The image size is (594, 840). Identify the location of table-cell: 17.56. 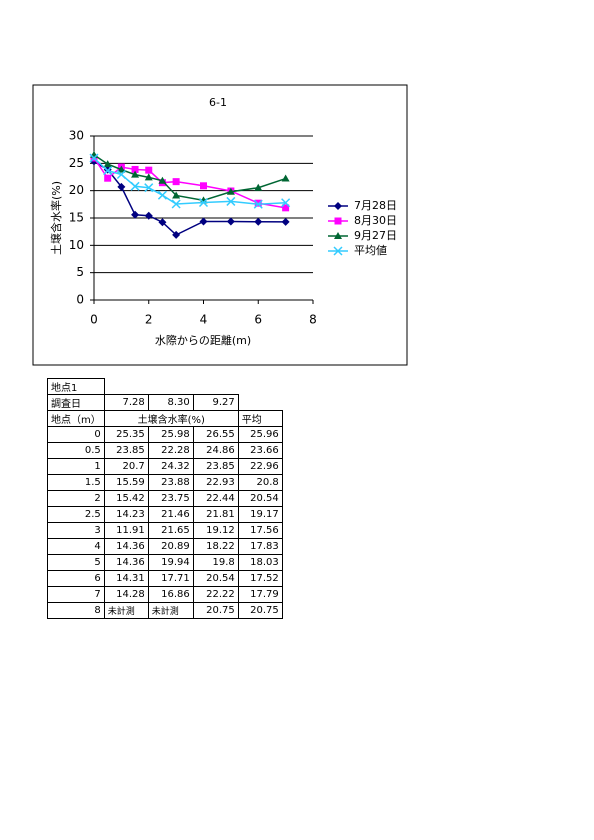
(260, 530).